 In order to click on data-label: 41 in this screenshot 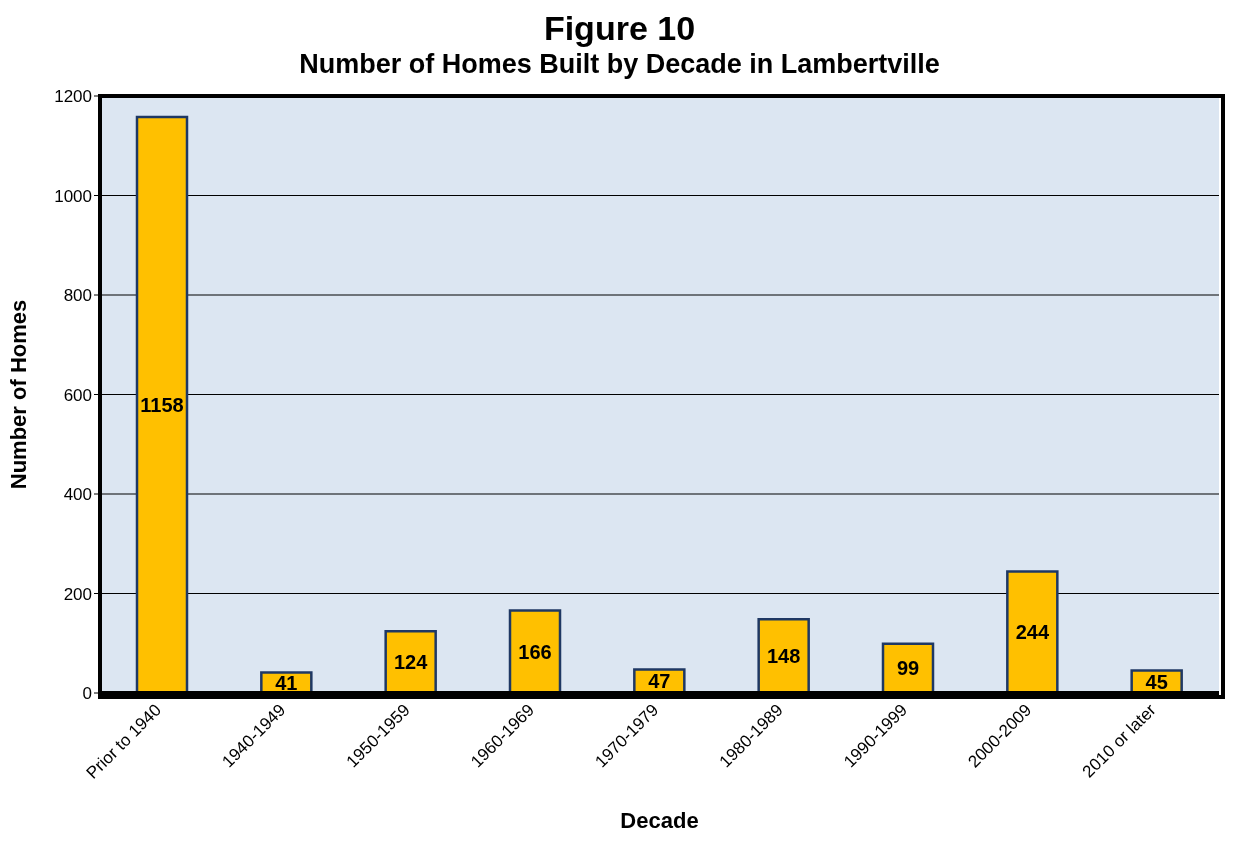, I will do `click(286, 682)`.